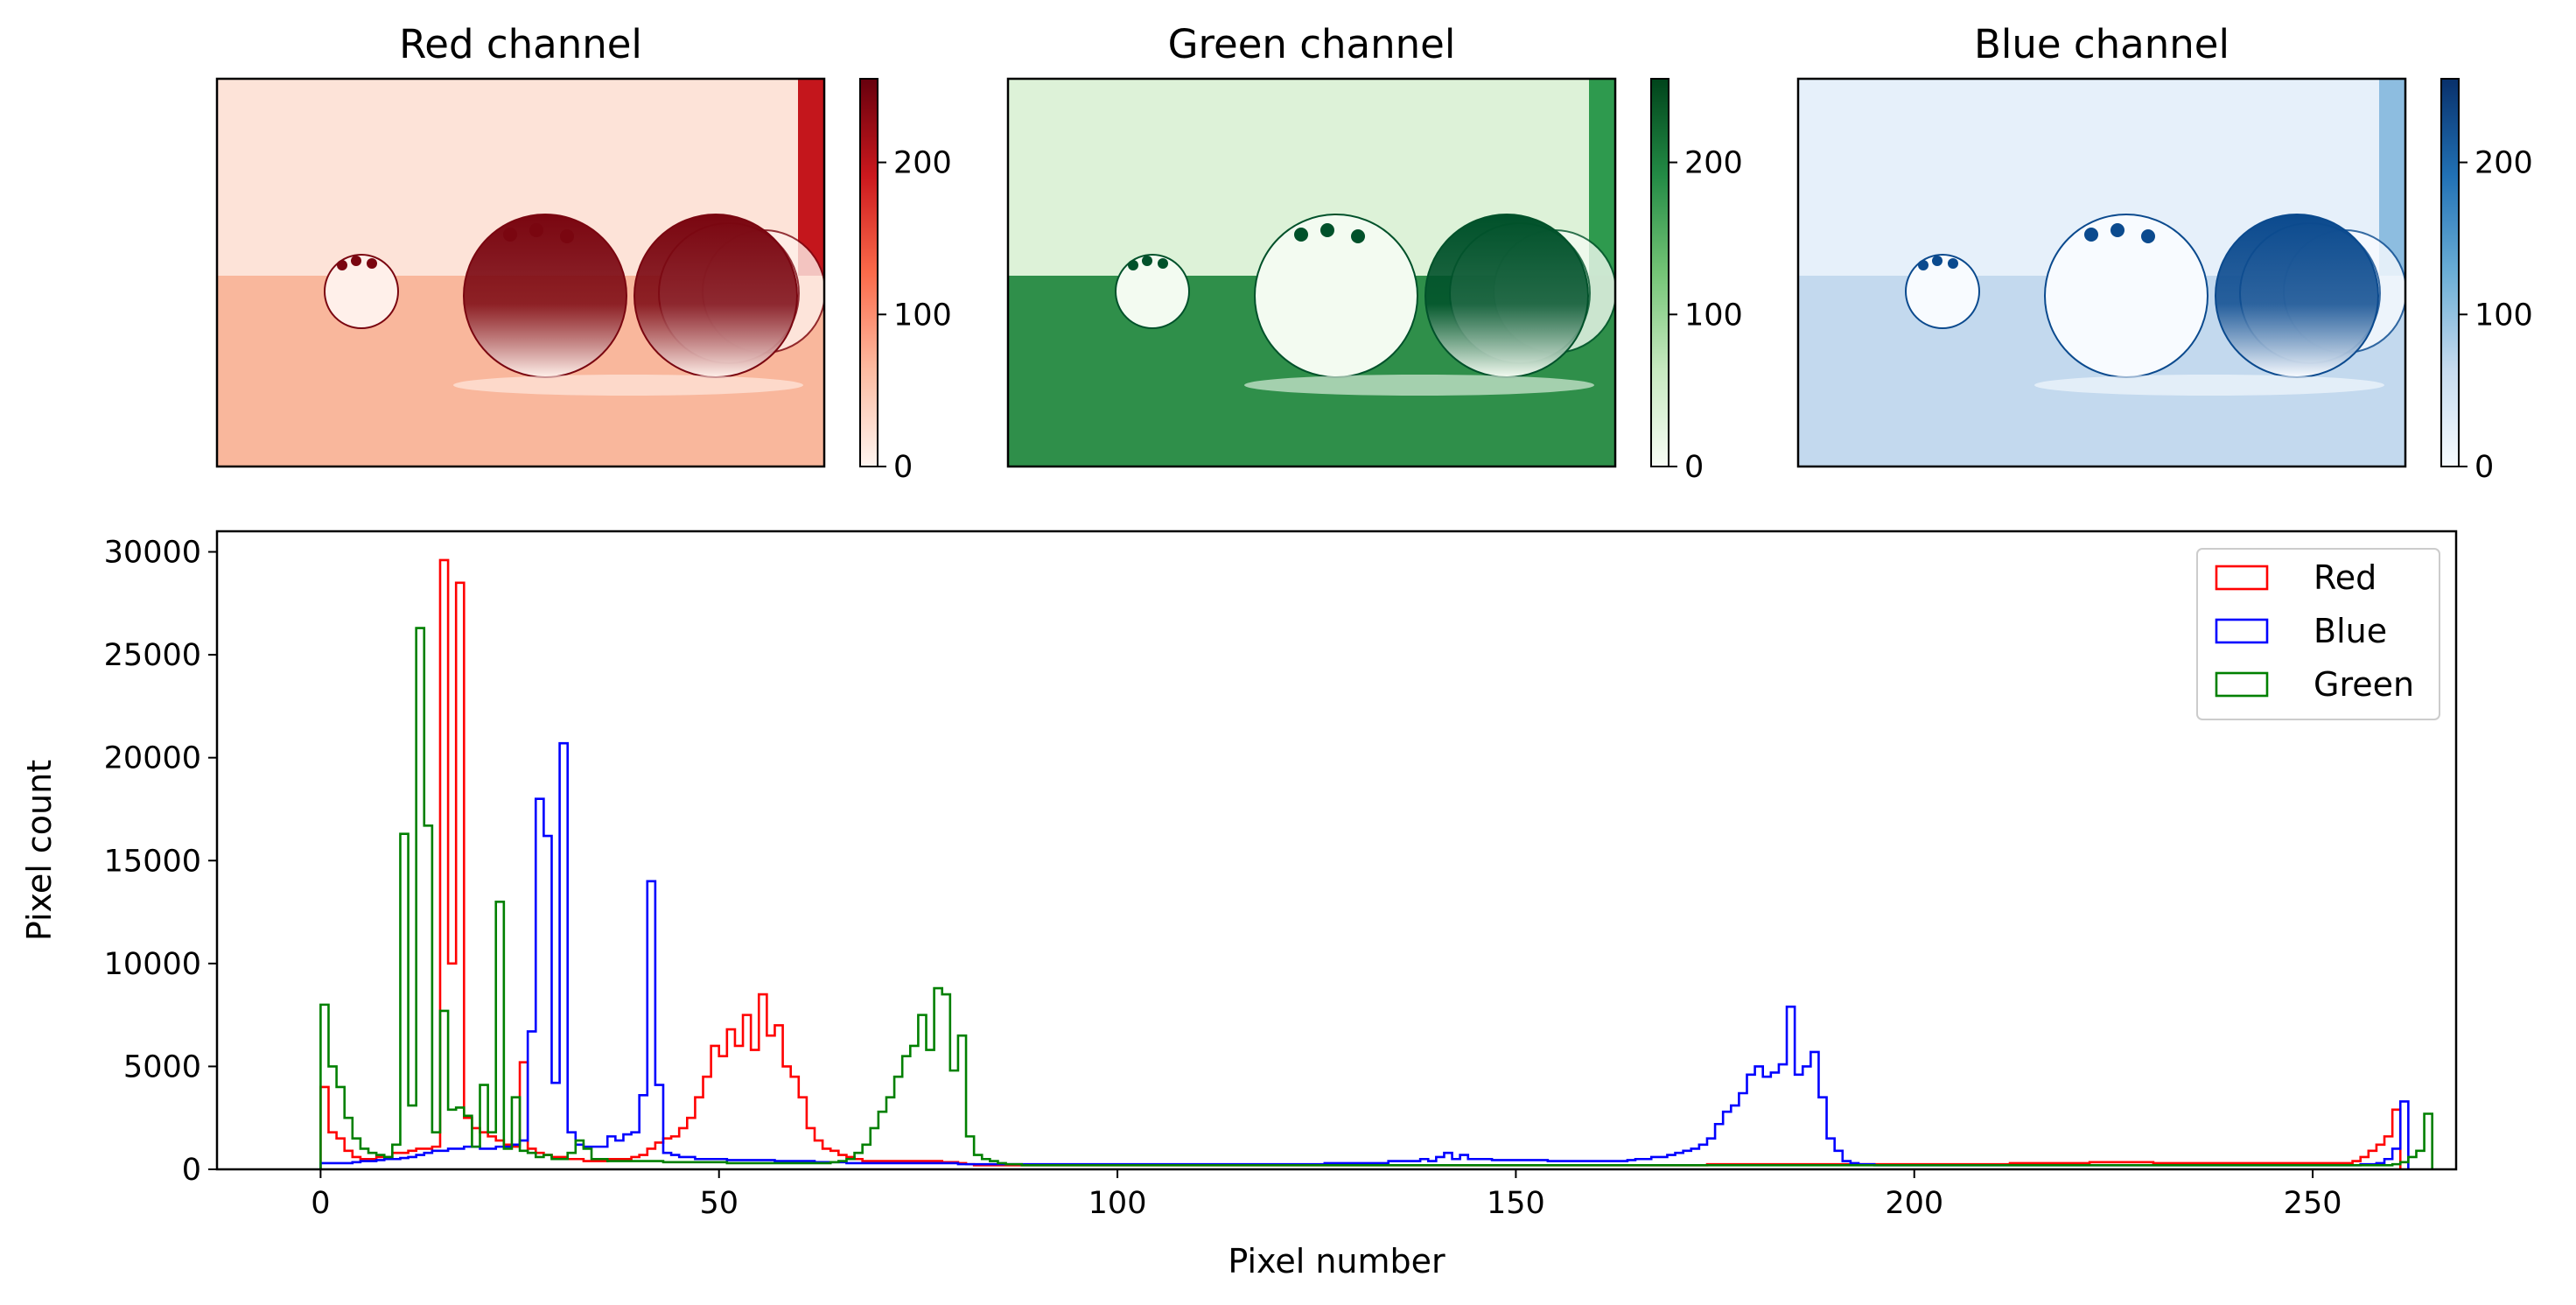 The height and width of the screenshot is (1305, 2576). What do you see at coordinates (152, 758) in the screenshot?
I see `y-tick-label: 20000` at bounding box center [152, 758].